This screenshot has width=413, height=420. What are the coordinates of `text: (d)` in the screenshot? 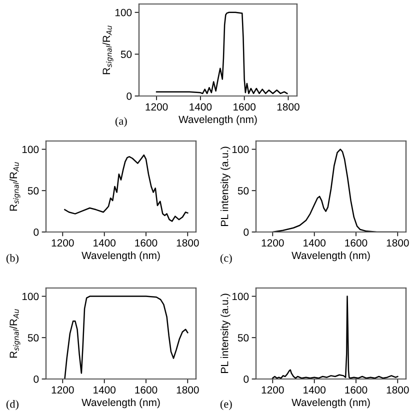 It's located at (12, 405).